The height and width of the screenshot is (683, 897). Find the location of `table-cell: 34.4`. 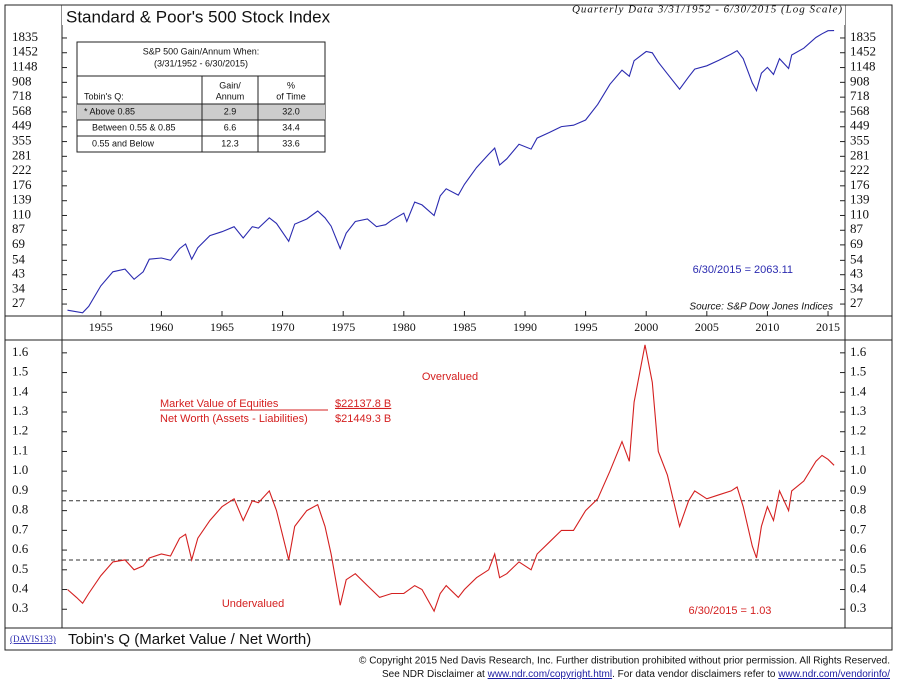

table-cell: 34.4 is located at coordinates (291, 127).